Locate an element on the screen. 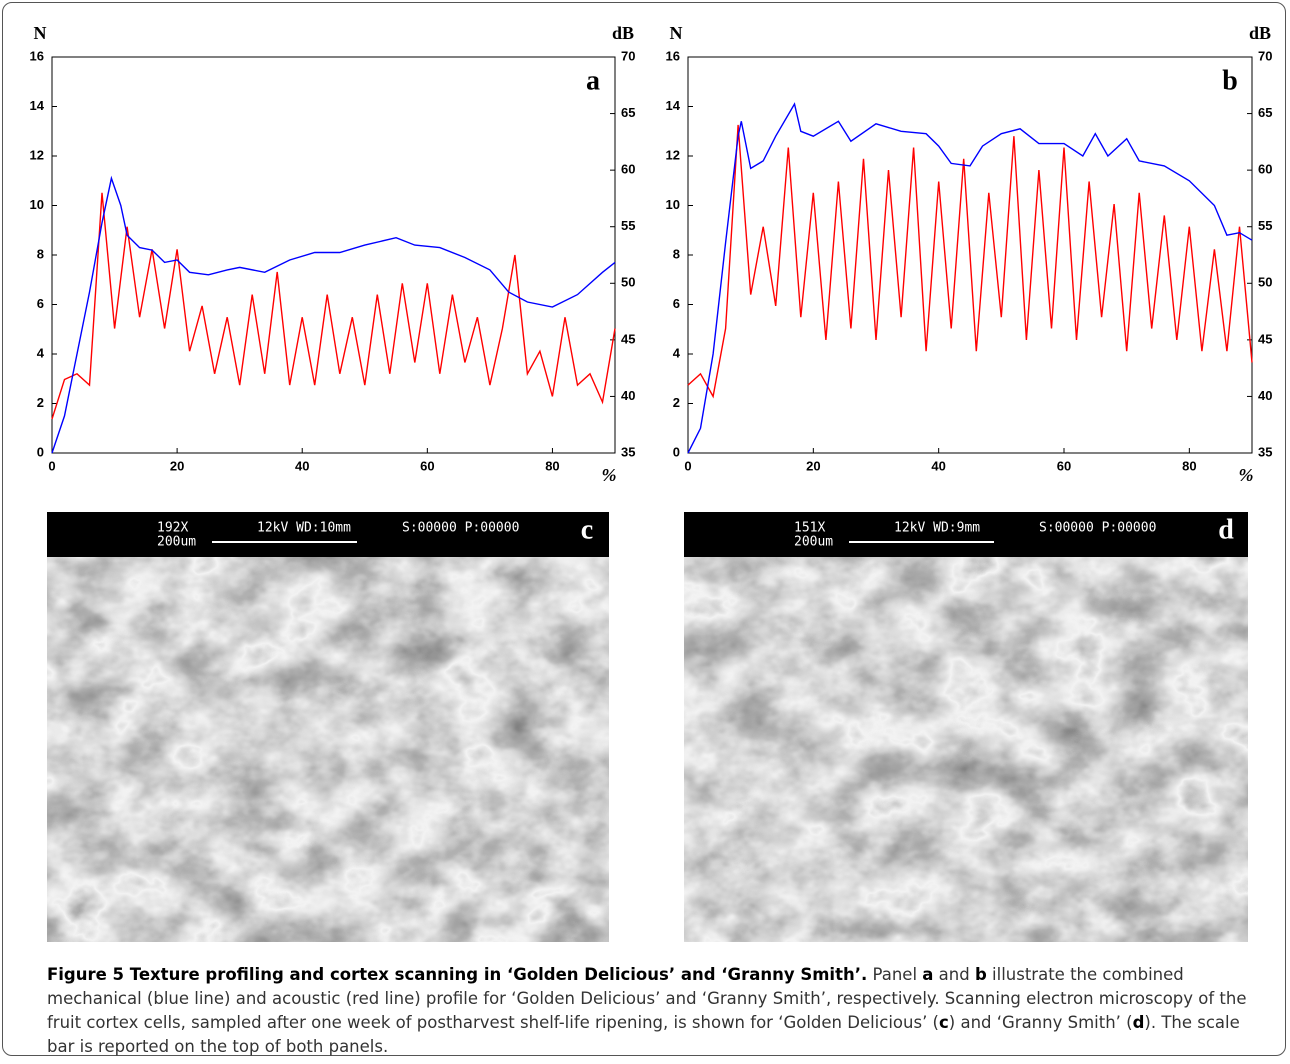 The width and height of the screenshot is (1290, 1064). panel-label: b is located at coordinates (1230, 80).